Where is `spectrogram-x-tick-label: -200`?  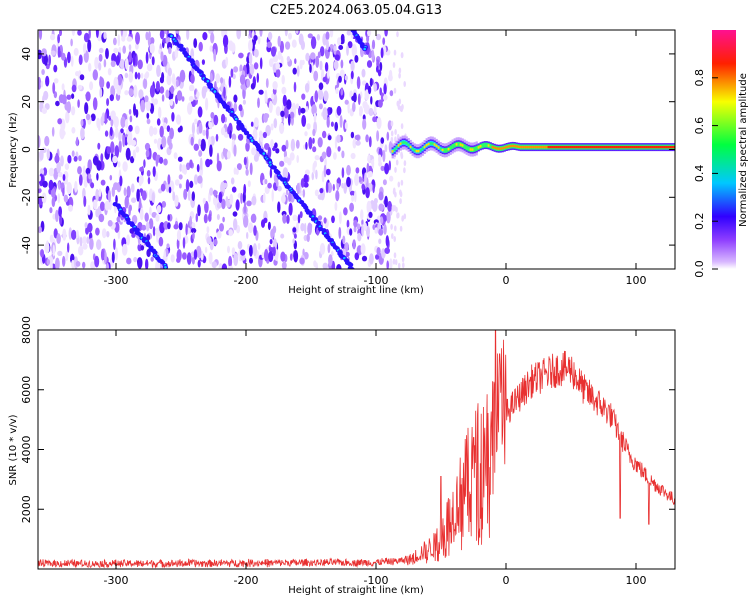 spectrogram-x-tick-label: -200 is located at coordinates (246, 280).